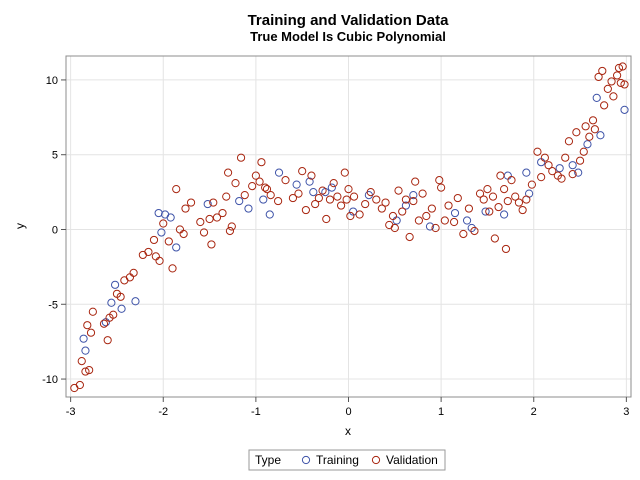 The image size is (640, 480). Describe the element at coordinates (441, 412) in the screenshot. I see `x-tick-label: 1` at that location.